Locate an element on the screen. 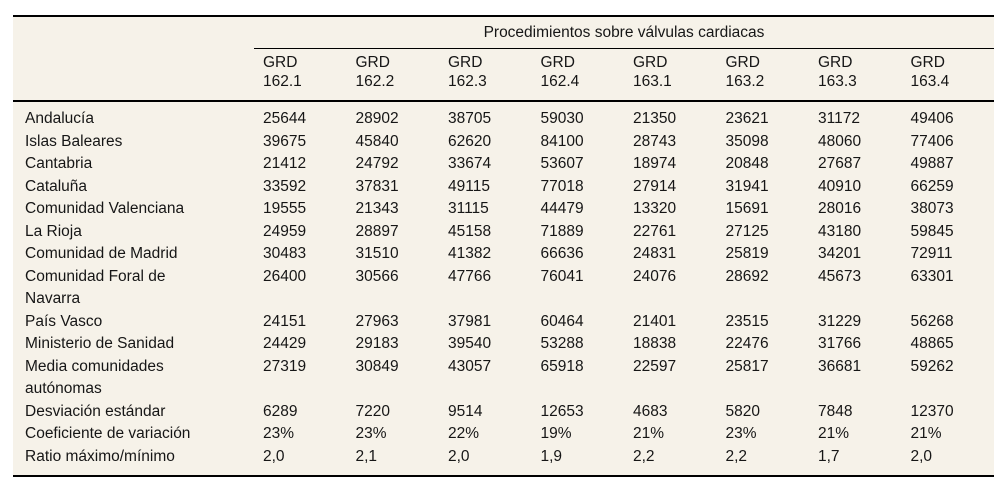 This screenshot has width=1000, height=488. column-header-grd-162.2: GRD 162.2 is located at coordinates (392, 75).